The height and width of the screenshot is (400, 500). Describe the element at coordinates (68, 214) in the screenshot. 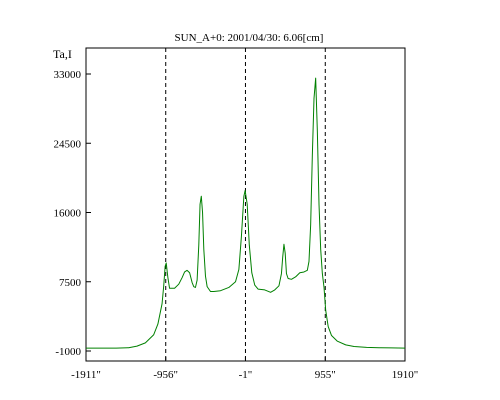

I see `y-tick-label: 16000` at that location.